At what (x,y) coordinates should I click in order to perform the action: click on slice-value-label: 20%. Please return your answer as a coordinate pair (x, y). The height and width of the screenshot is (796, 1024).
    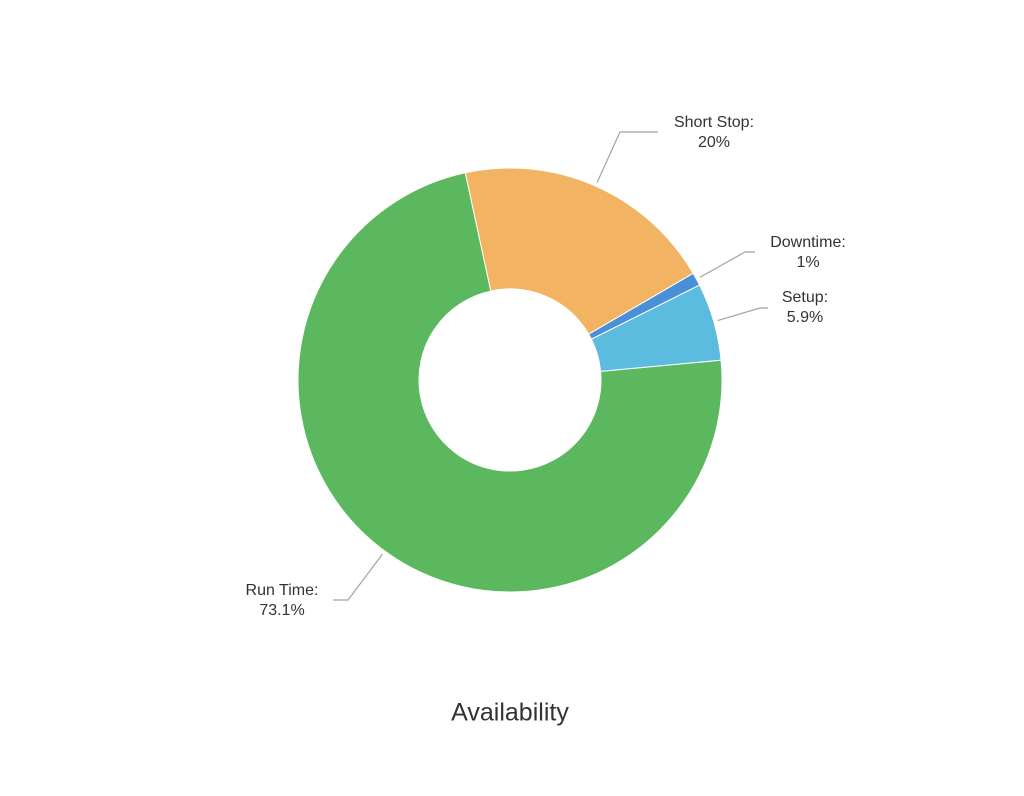
    Looking at the image, I should click on (714, 142).